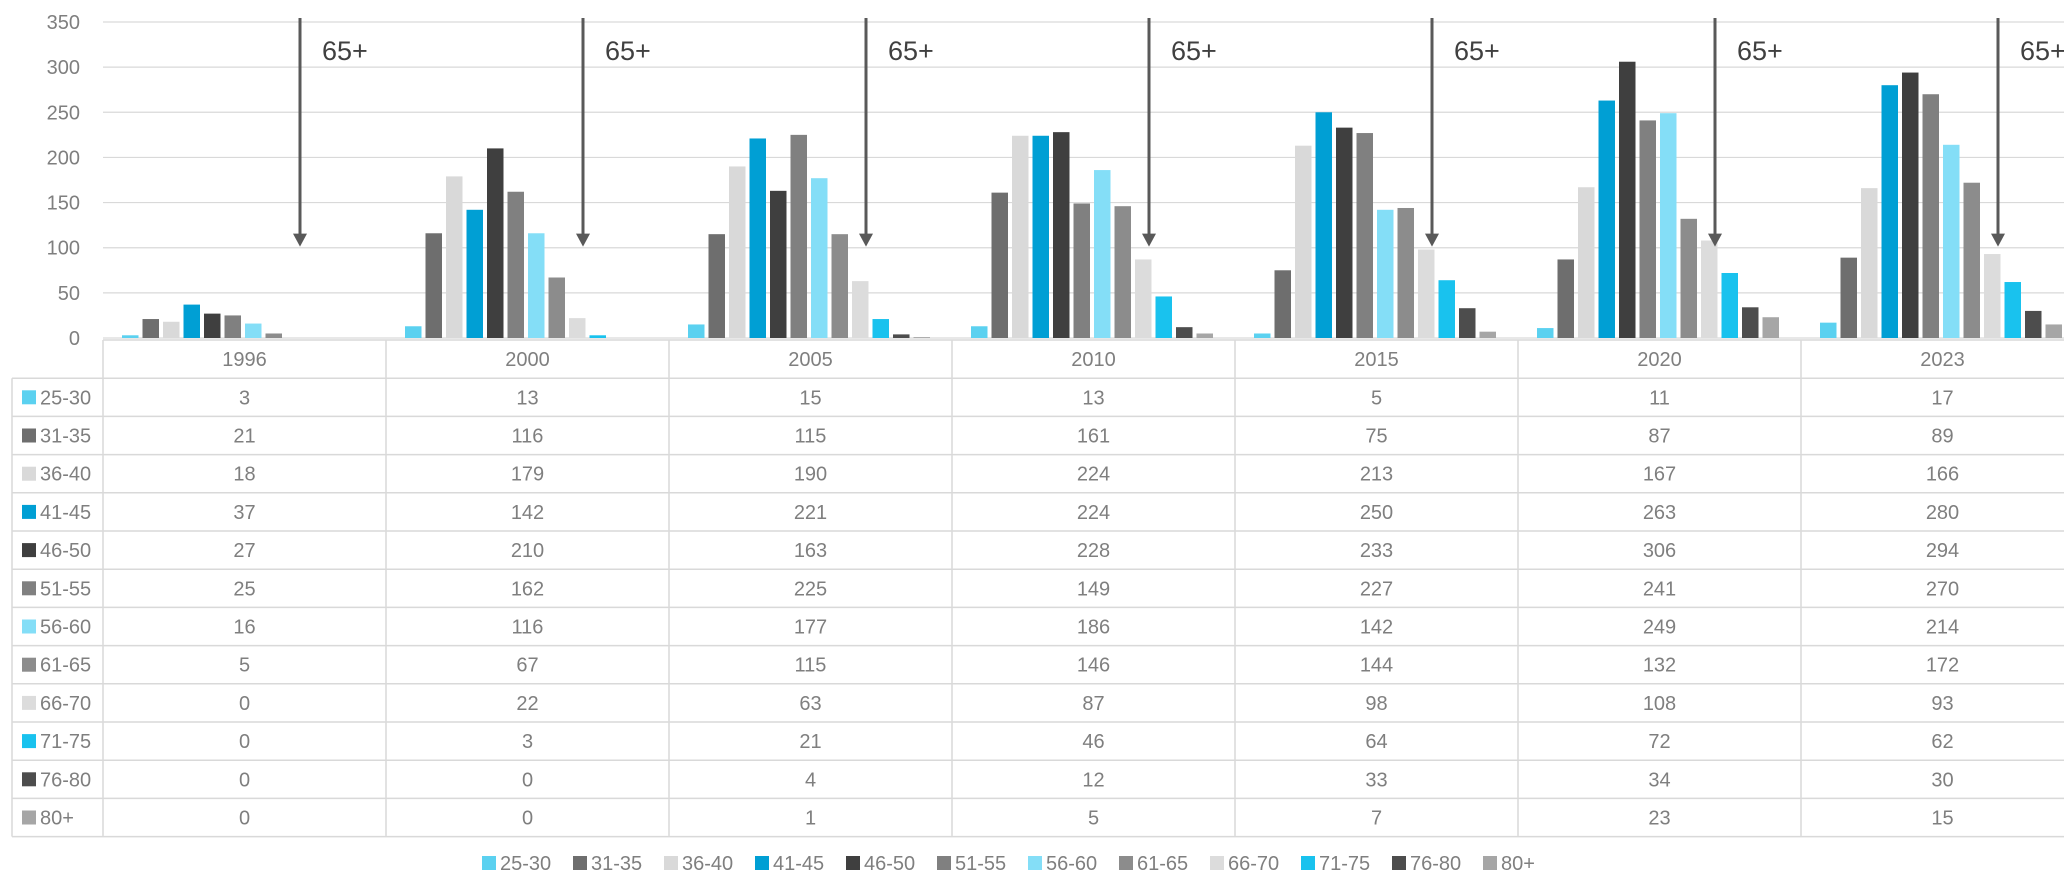 This screenshot has width=2064, height=879. I want to click on data-label: 177, so click(810, 628).